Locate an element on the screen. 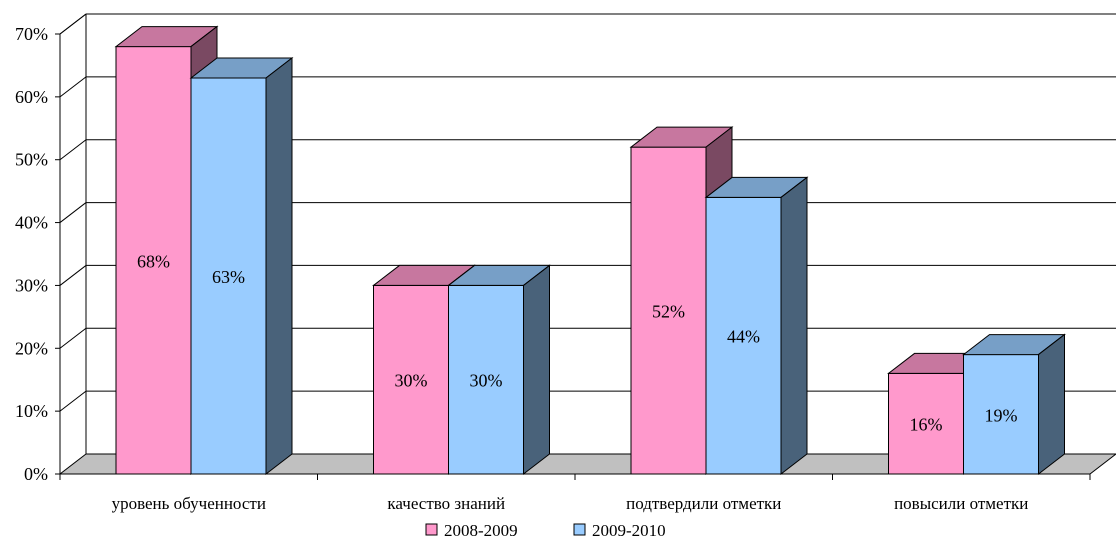 The image size is (1116, 544). y-tick-label: 10% is located at coordinates (31, 411).